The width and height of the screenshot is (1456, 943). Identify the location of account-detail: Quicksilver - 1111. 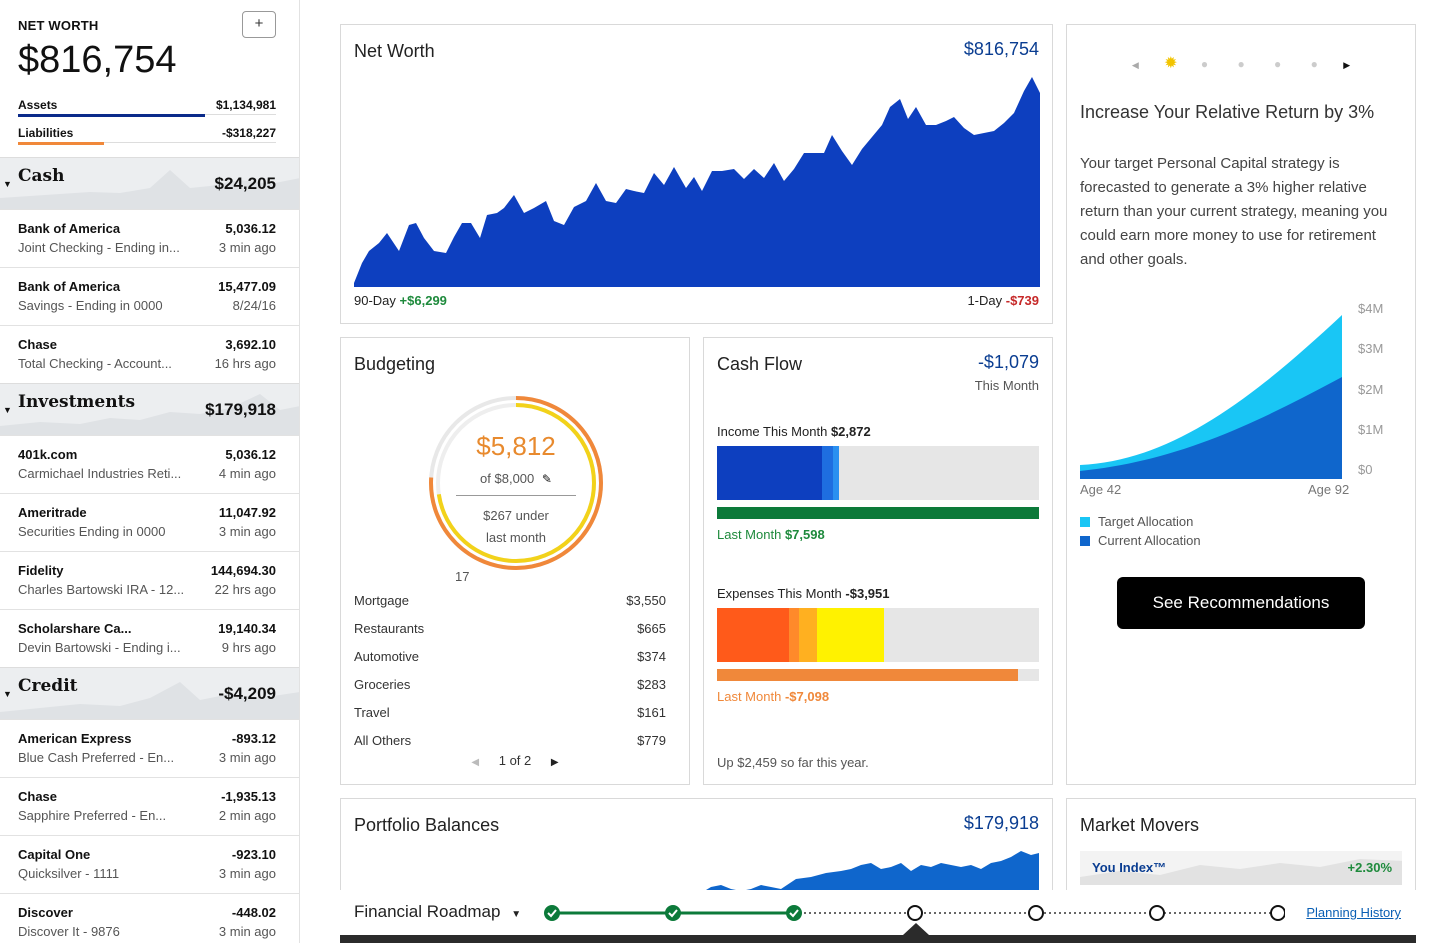
(69, 873).